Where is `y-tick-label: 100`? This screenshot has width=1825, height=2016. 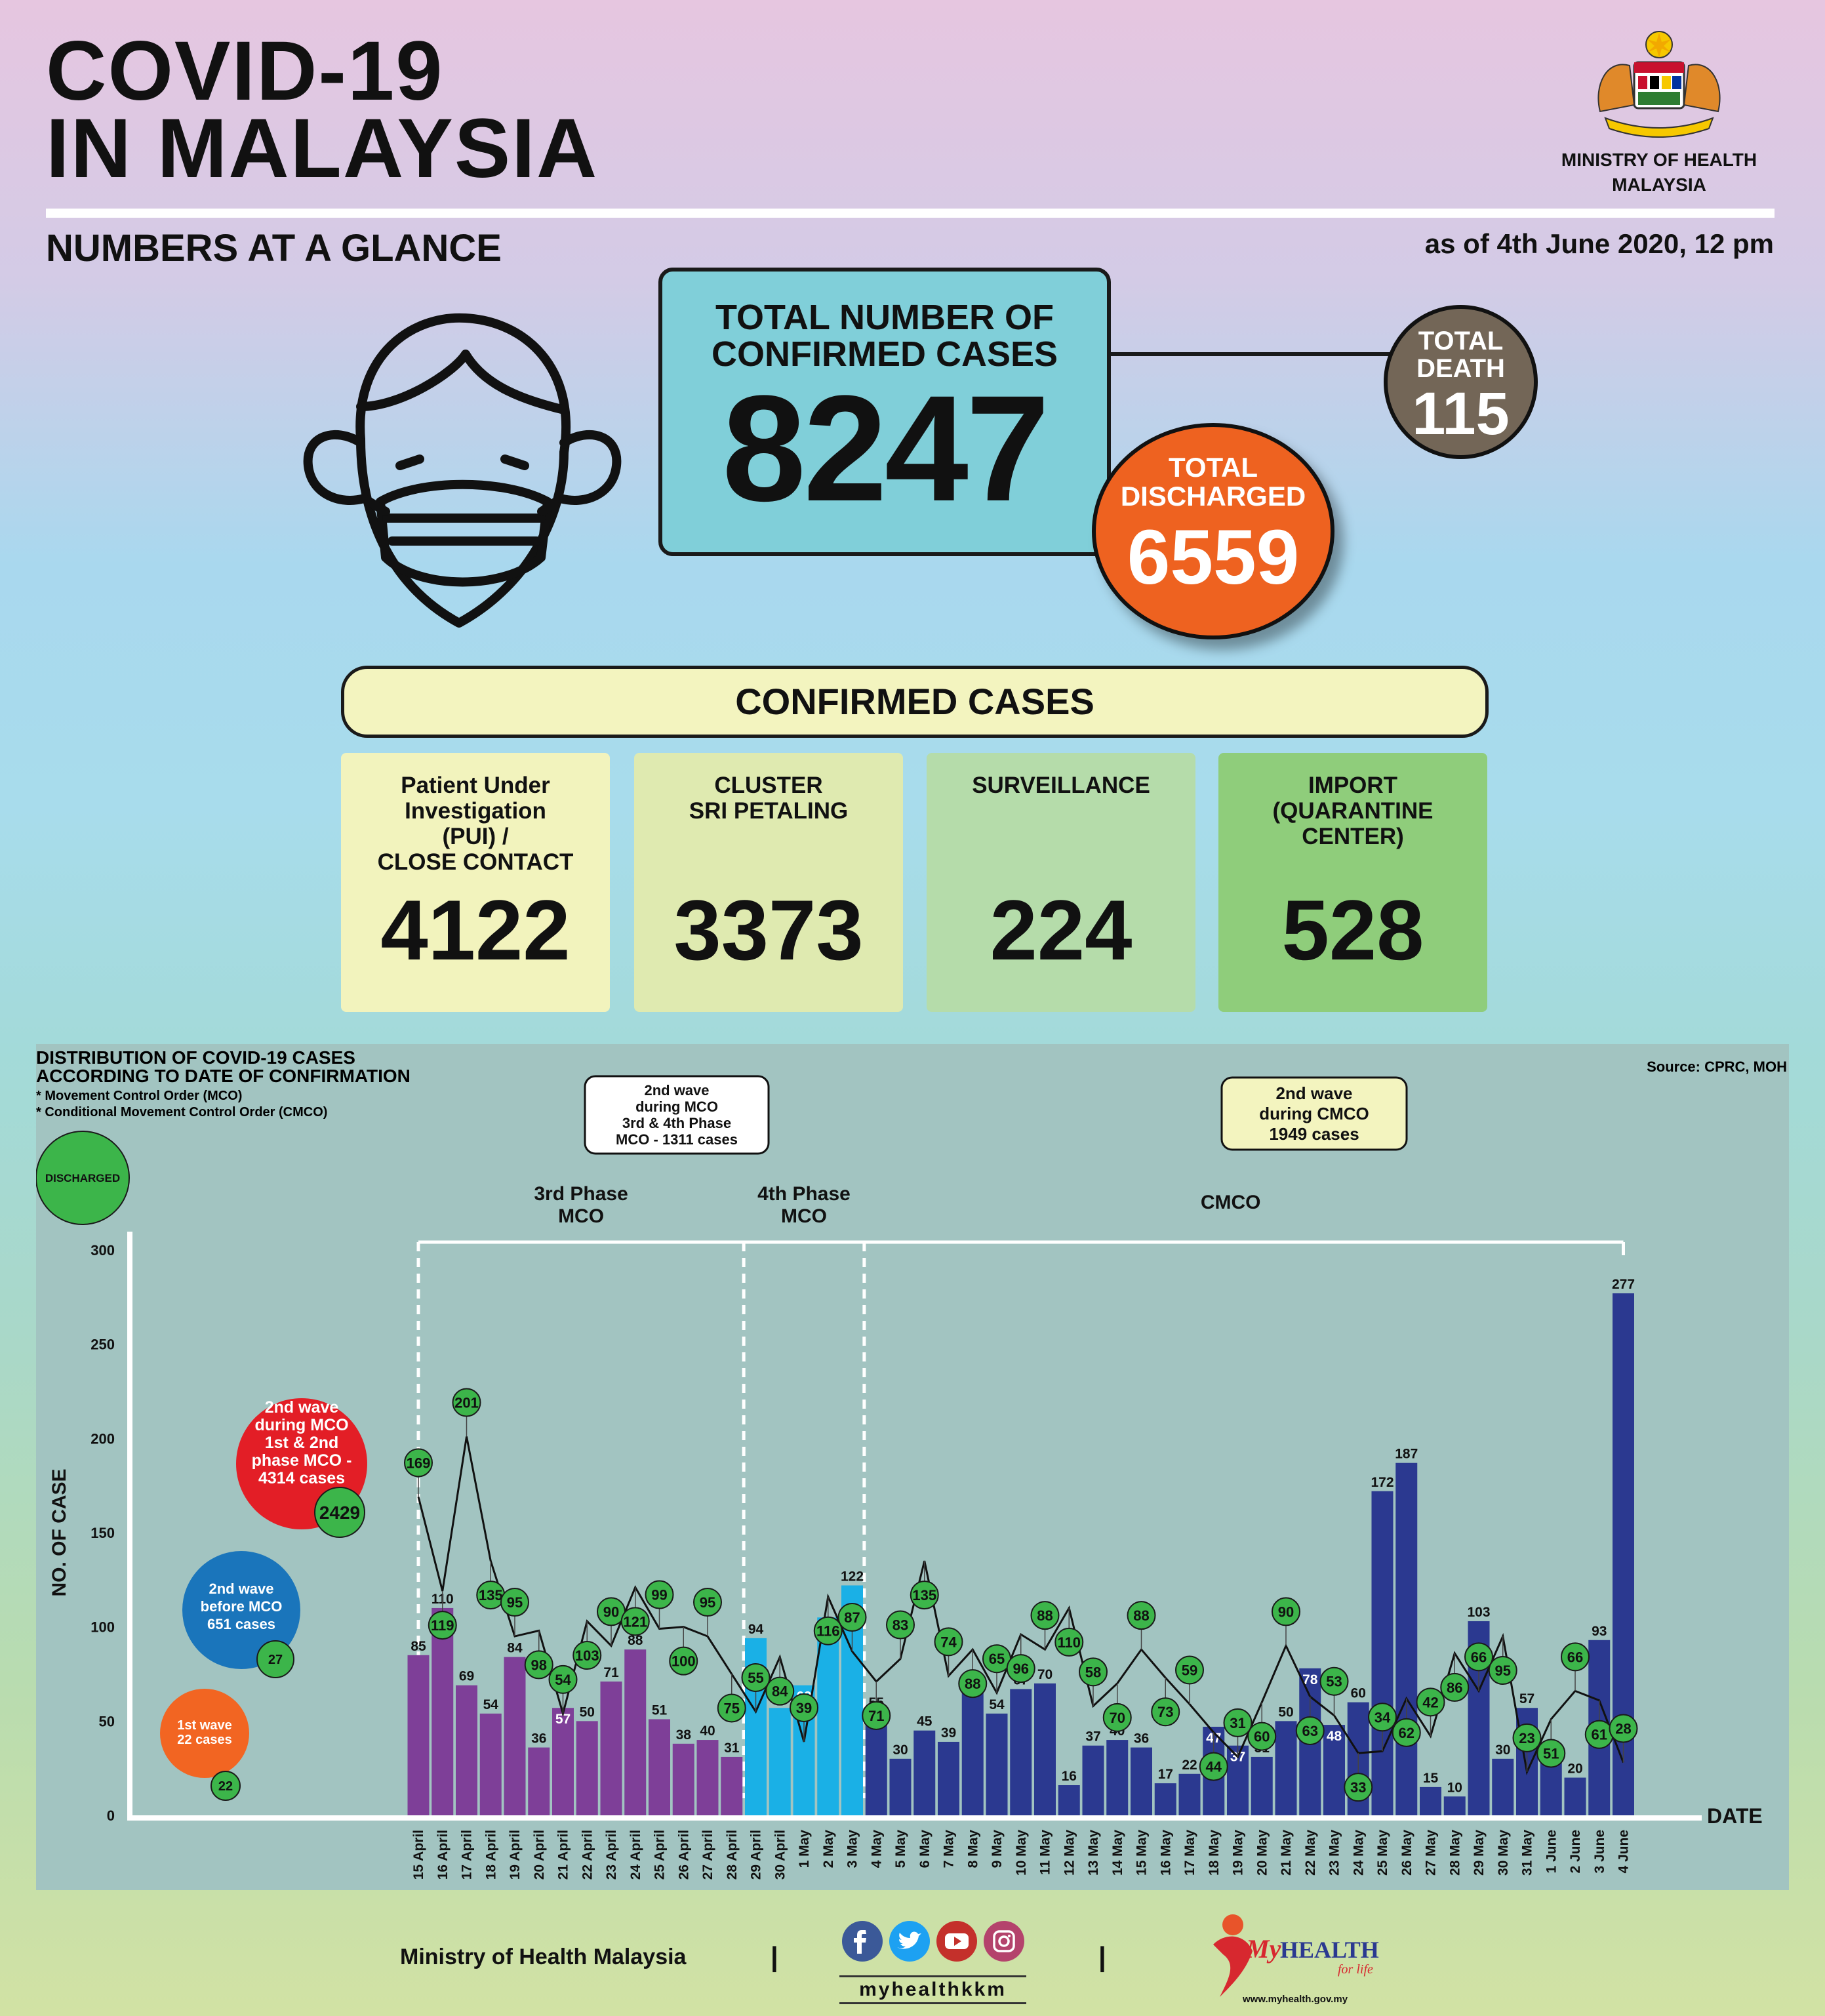 y-tick-label: 100 is located at coordinates (102, 1627).